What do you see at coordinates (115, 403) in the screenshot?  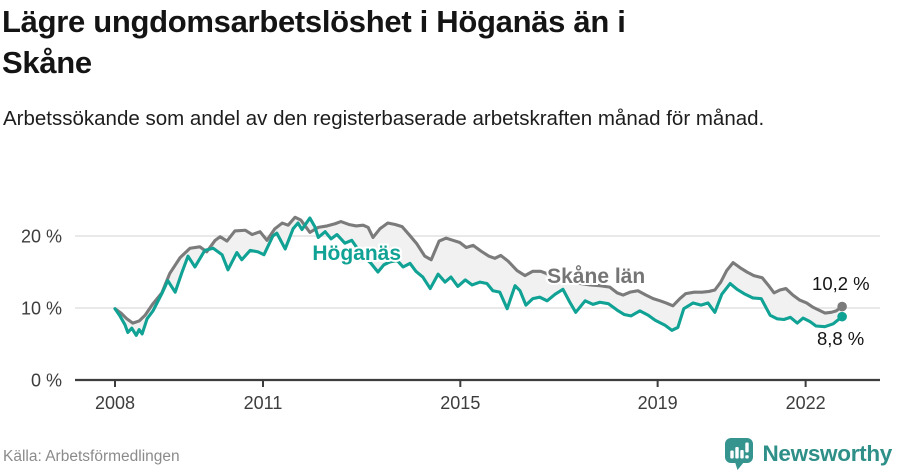 I see `x-tick-label: 2008` at bounding box center [115, 403].